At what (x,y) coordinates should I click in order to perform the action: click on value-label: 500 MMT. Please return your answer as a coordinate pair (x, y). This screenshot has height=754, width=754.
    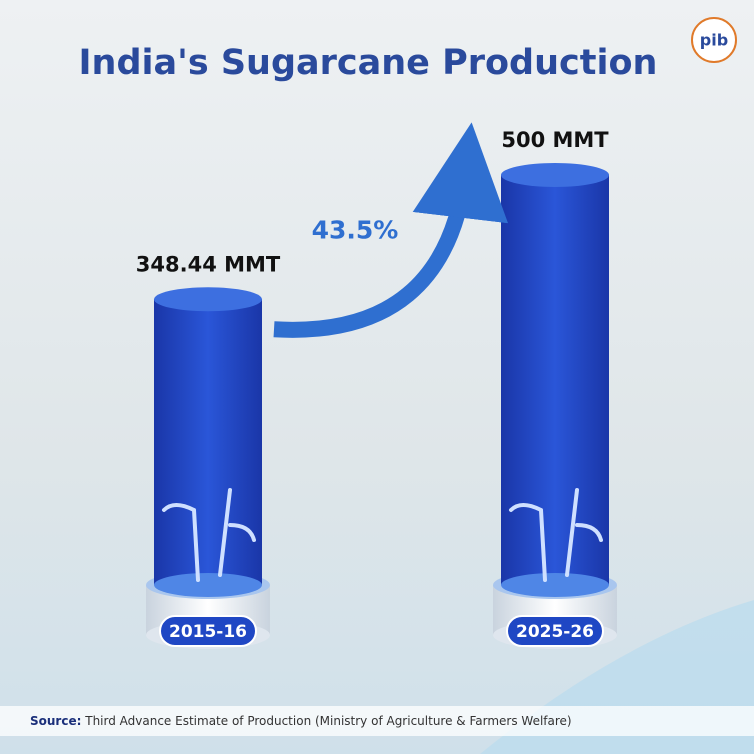
    Looking at the image, I should click on (555, 140).